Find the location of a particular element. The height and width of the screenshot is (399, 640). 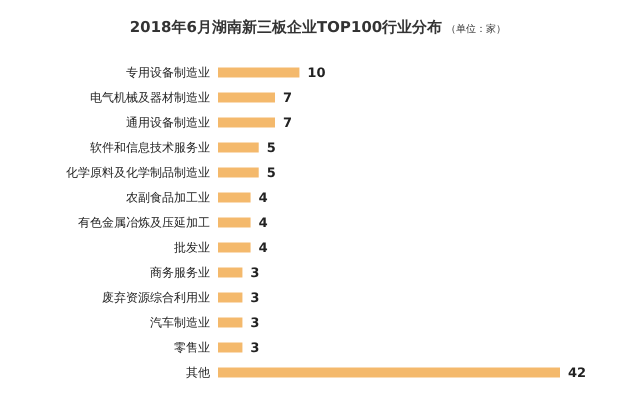

y-tick-label: 专用设备制造业 is located at coordinates (168, 73).